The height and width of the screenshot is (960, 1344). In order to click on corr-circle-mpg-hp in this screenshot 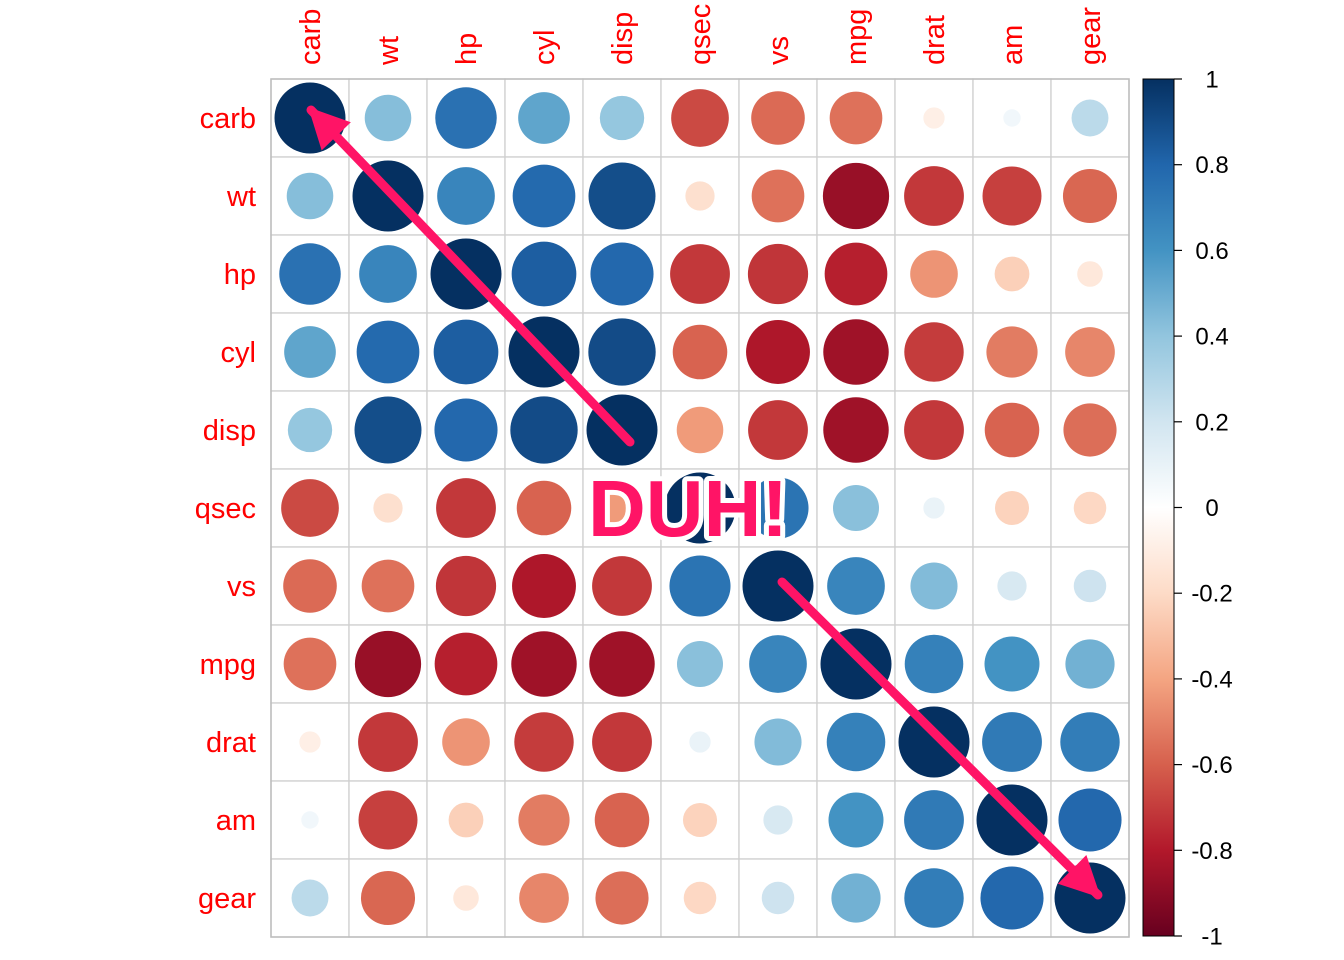, I will do `click(466, 664)`.